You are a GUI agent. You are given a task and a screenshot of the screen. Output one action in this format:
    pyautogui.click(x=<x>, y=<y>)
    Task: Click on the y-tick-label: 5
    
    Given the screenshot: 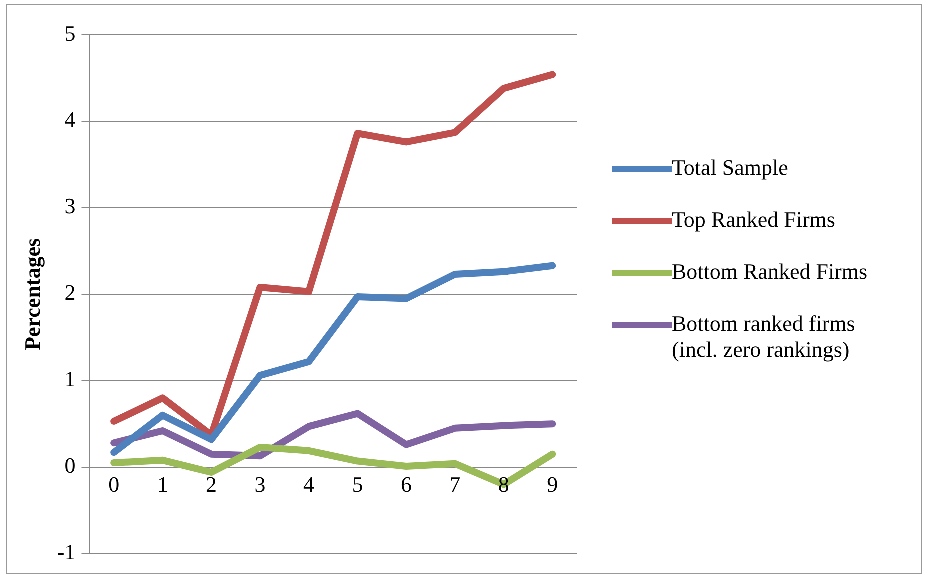 What is the action you would take?
    pyautogui.click(x=70, y=33)
    